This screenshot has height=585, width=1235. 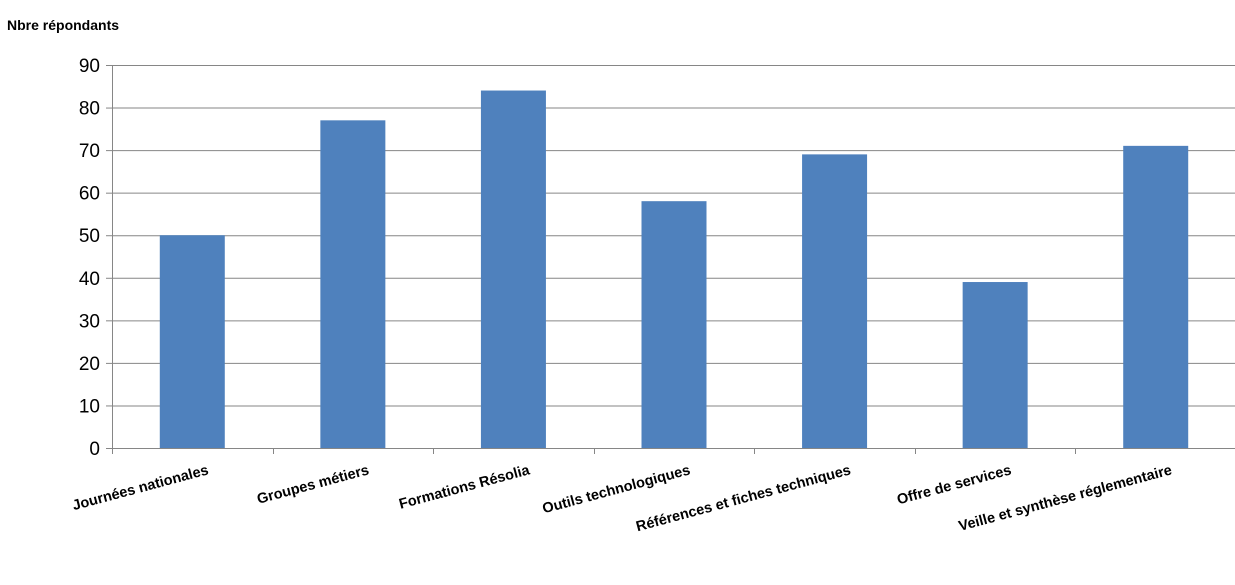 I want to click on y-tick-labels: 0 10 20 30 40 50 60 70 80 90, so click(x=89, y=258).